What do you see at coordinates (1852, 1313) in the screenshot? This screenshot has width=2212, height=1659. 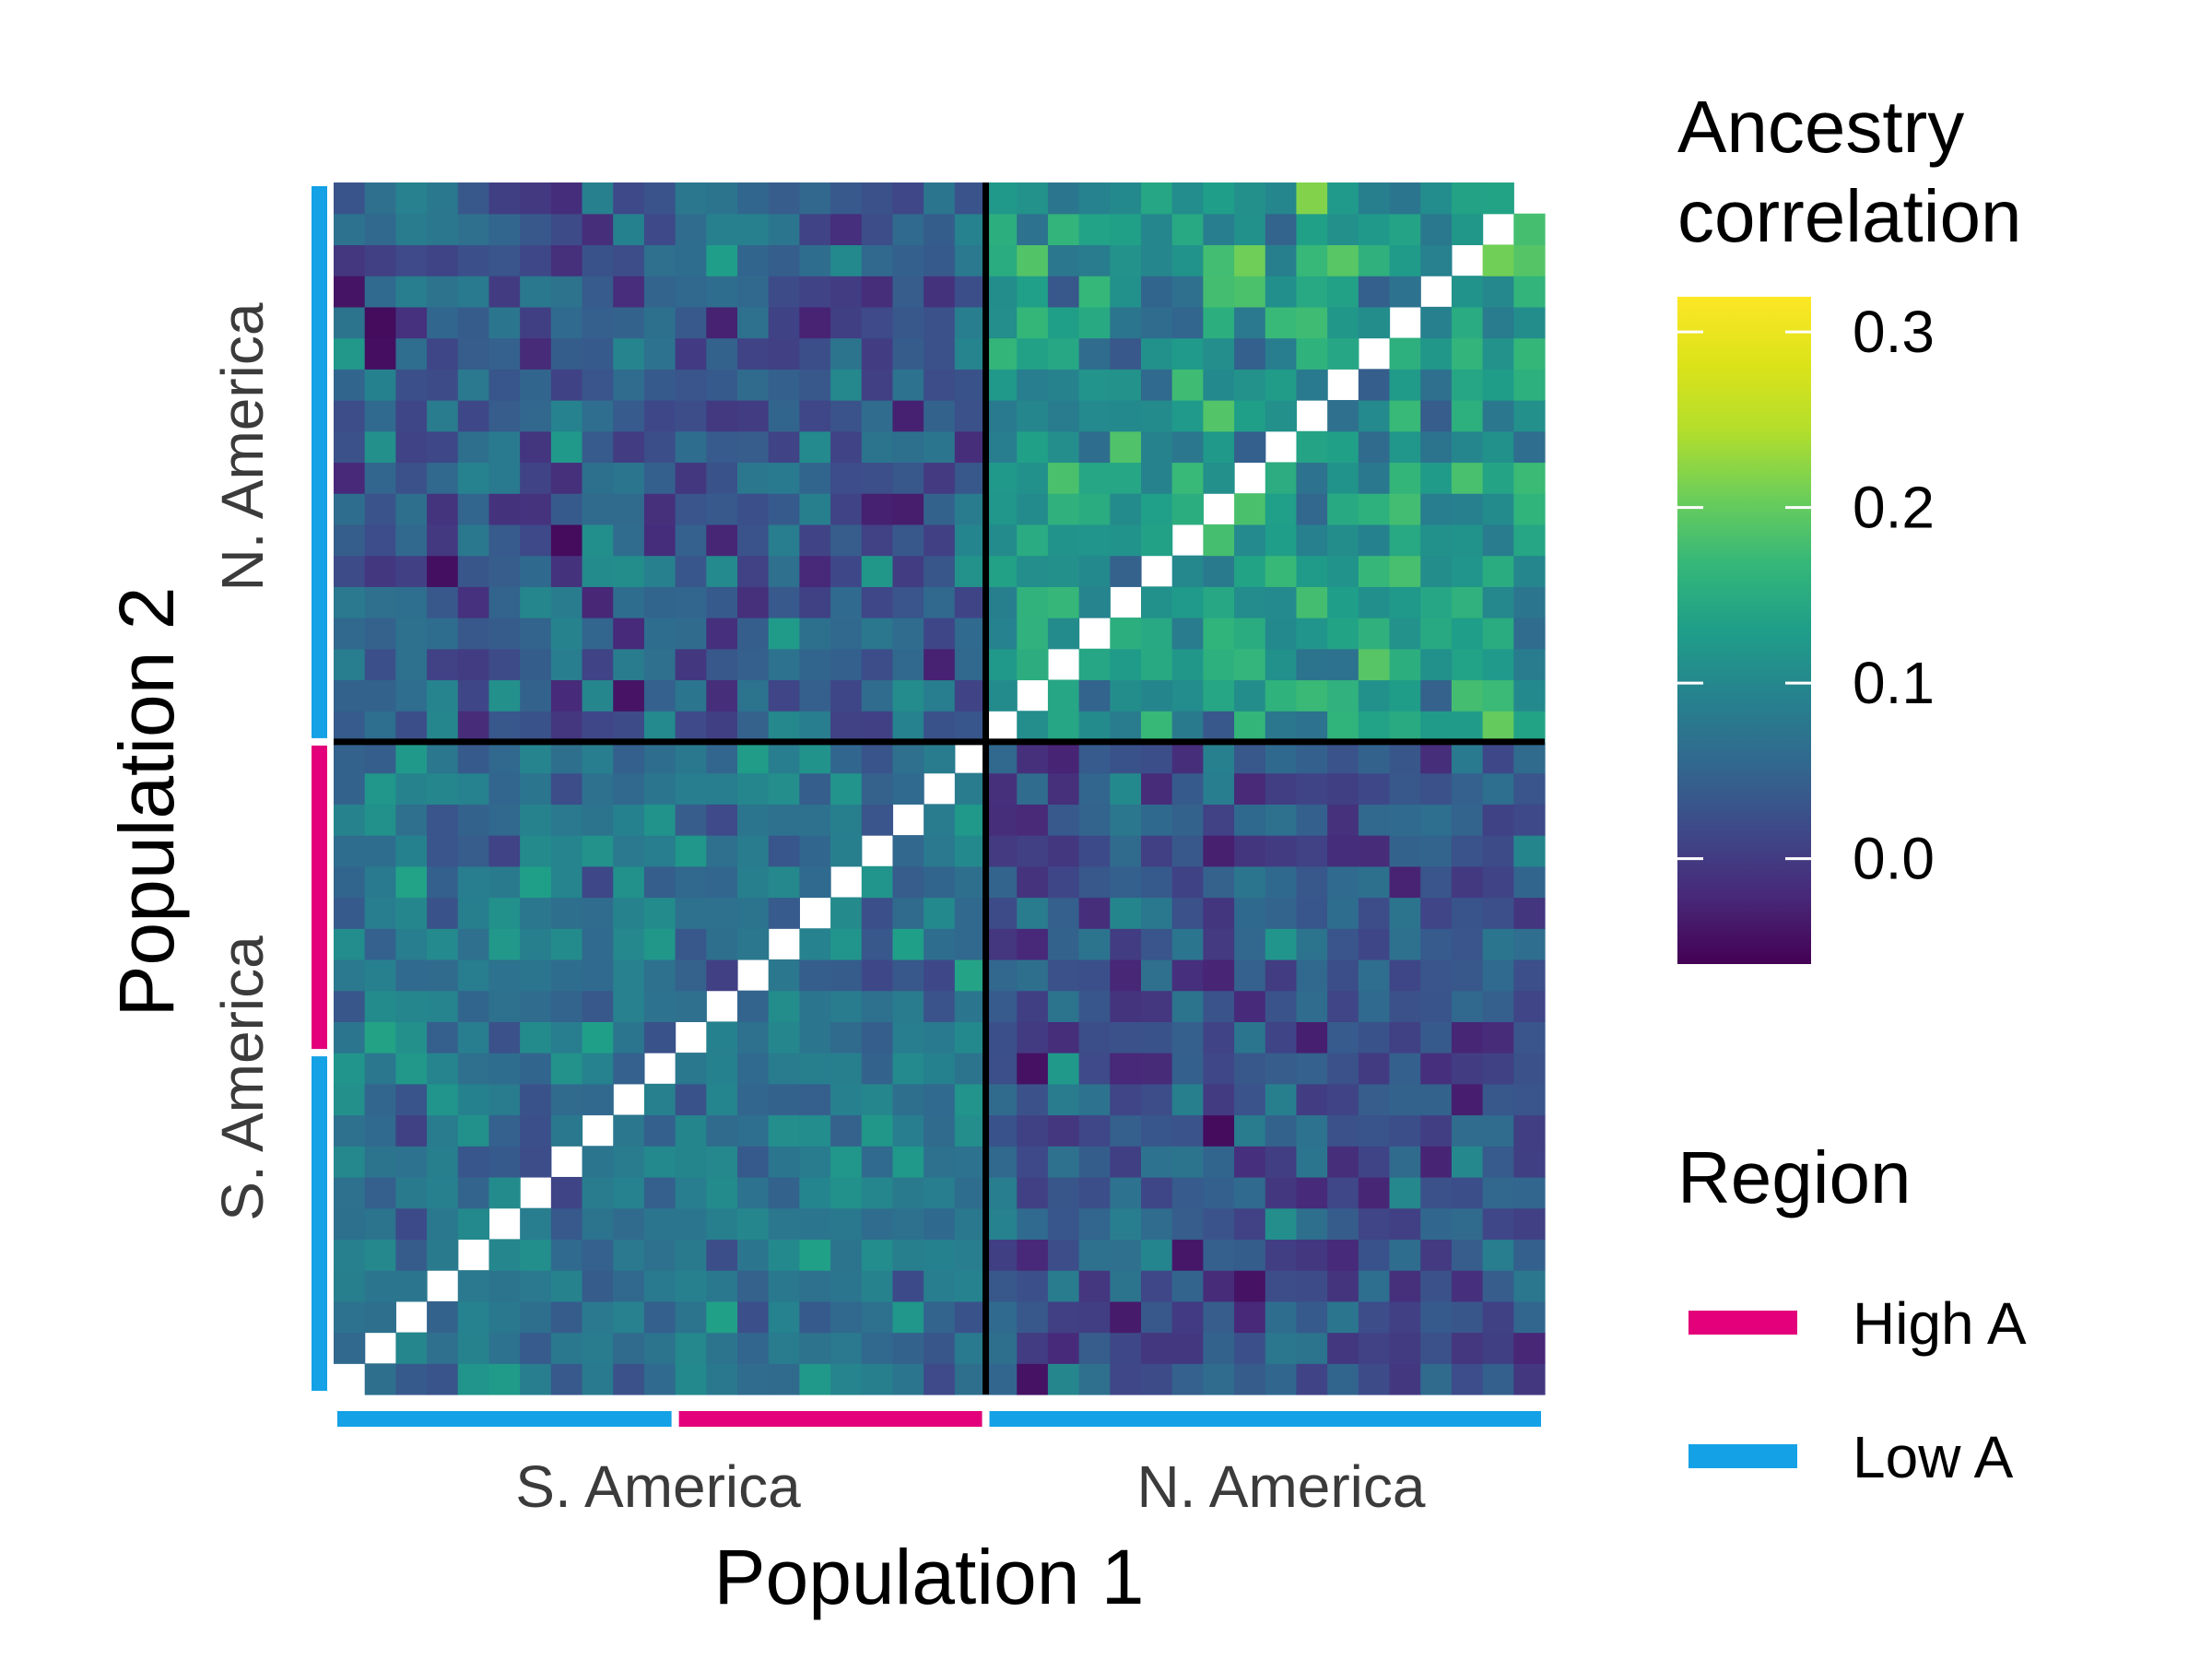 I see `region-legend: Region High A Low A` at bounding box center [1852, 1313].